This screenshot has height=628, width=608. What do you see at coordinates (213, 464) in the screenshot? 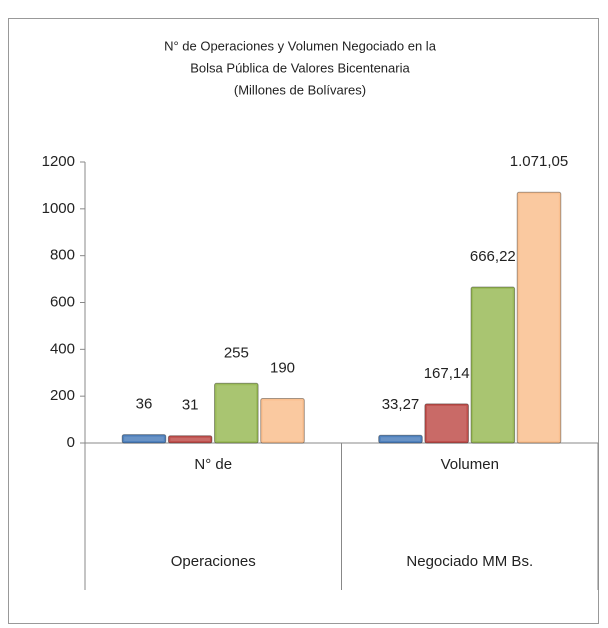
I see `x-tick-label: N° de` at bounding box center [213, 464].